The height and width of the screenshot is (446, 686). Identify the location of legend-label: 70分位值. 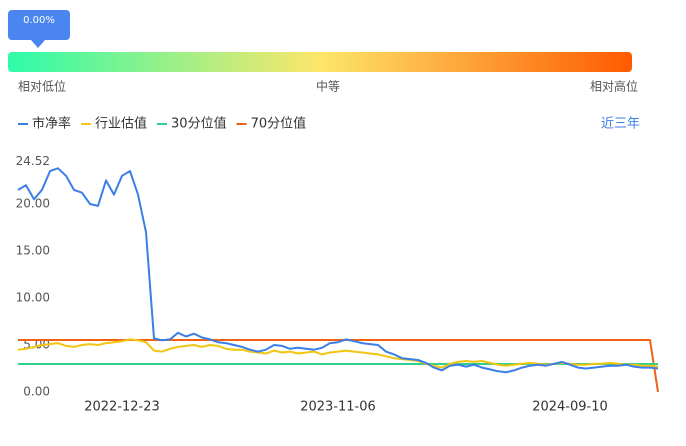
(279, 124).